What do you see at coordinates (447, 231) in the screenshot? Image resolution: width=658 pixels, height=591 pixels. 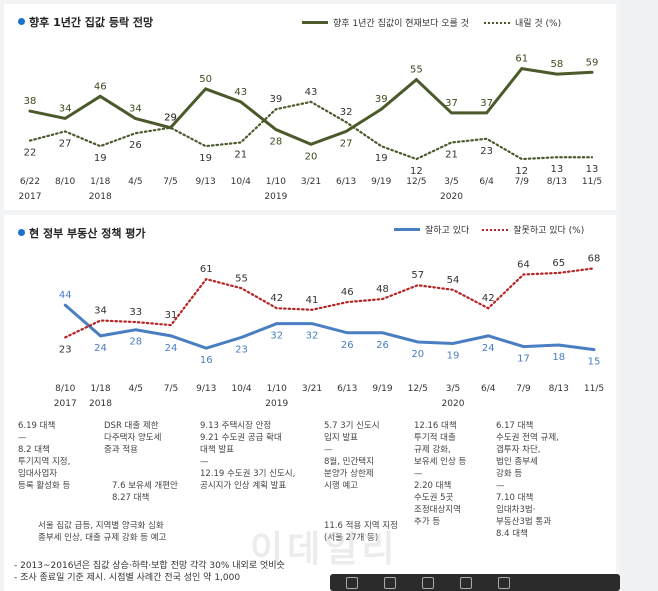 I see `legend-good-label: 잘하고 있다` at bounding box center [447, 231].